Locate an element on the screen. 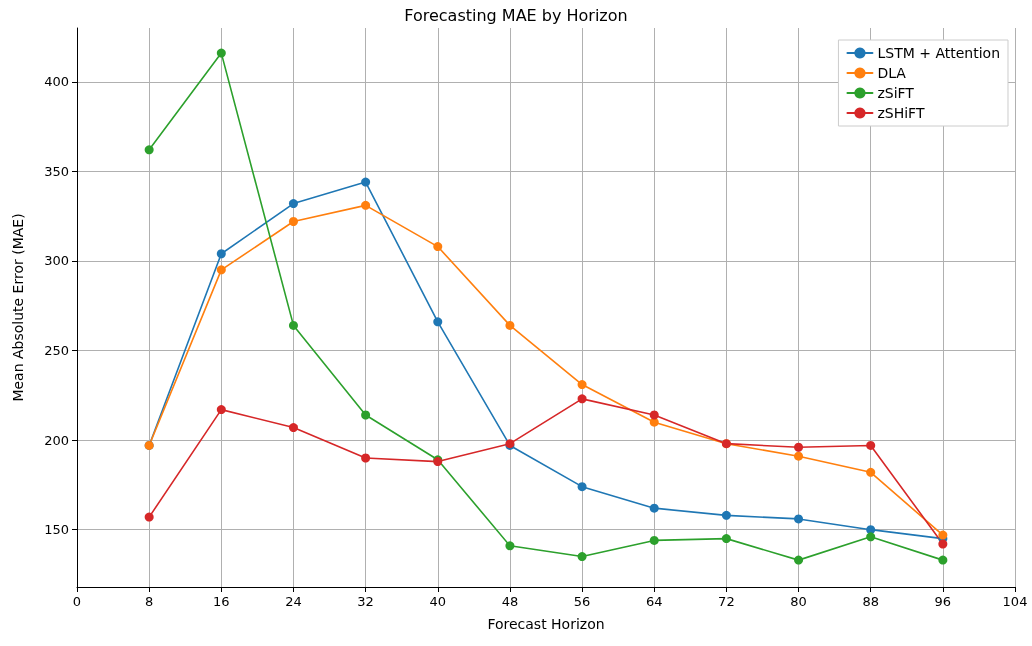 The width and height of the screenshot is (1032, 646). chart-title: Forecasting MAE by Horizon is located at coordinates (516, 15).